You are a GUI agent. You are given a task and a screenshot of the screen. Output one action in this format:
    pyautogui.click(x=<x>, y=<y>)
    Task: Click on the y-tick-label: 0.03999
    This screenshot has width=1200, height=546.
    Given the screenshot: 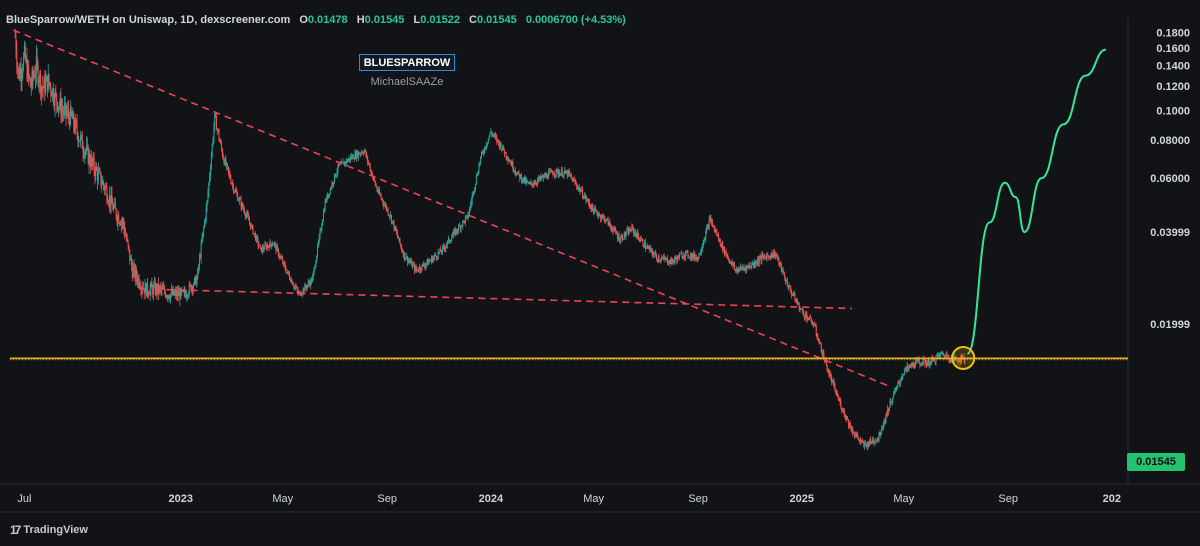 What is the action you would take?
    pyautogui.click(x=1170, y=233)
    